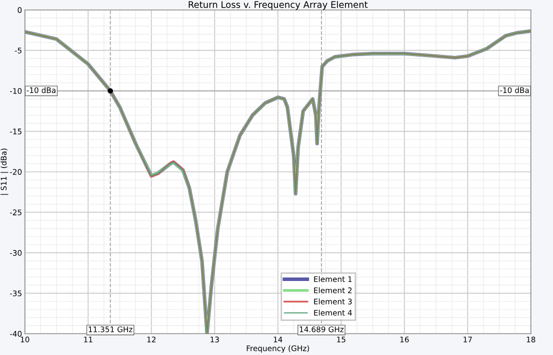 The image size is (553, 355). Describe the element at coordinates (278, 5) in the screenshot. I see `chart-title: Return Loss v. Frequency Array Element` at that location.